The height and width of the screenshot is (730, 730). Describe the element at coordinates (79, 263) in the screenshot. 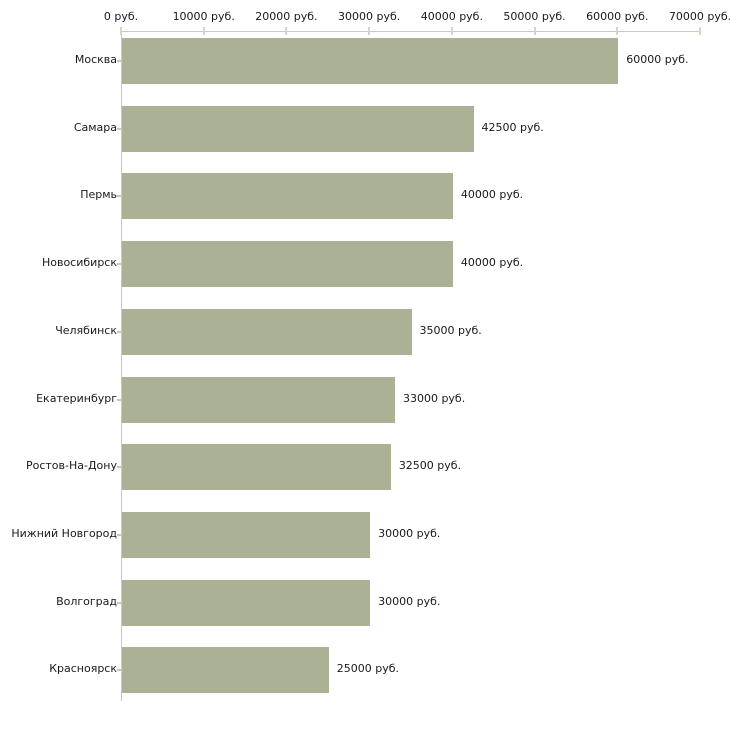

I see `category-label: Новосибирск` at that location.